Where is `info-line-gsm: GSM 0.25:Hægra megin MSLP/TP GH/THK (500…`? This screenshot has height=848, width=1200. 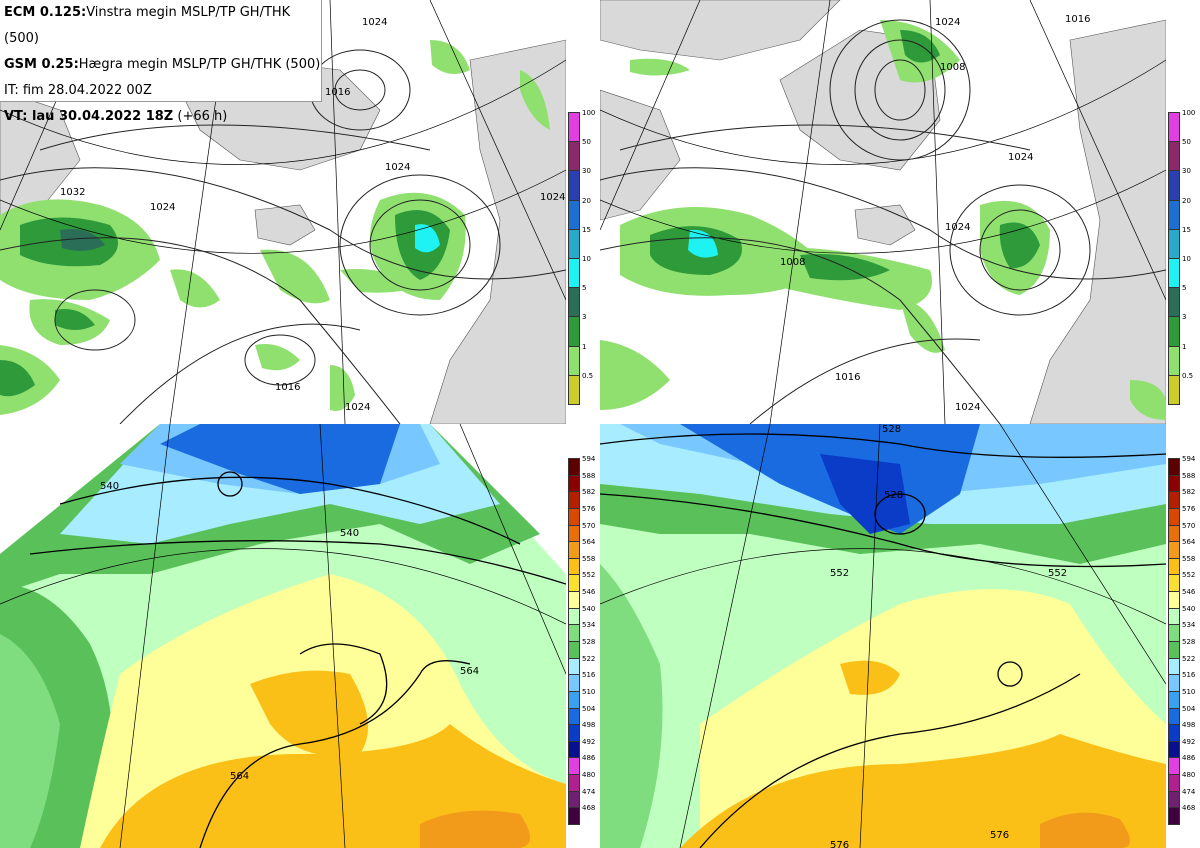 info-line-gsm: GSM 0.25:Hægra megin MSLP/TP GH/THK (500… is located at coordinates (162, 64).